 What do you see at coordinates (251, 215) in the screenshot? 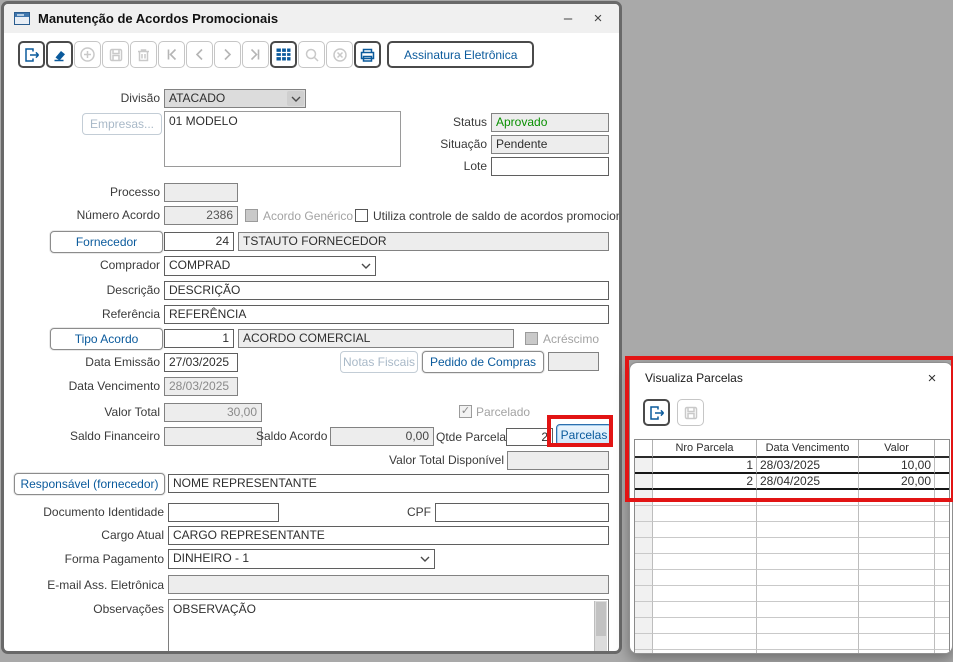
I see `acordo-generico-checkbox` at bounding box center [251, 215].